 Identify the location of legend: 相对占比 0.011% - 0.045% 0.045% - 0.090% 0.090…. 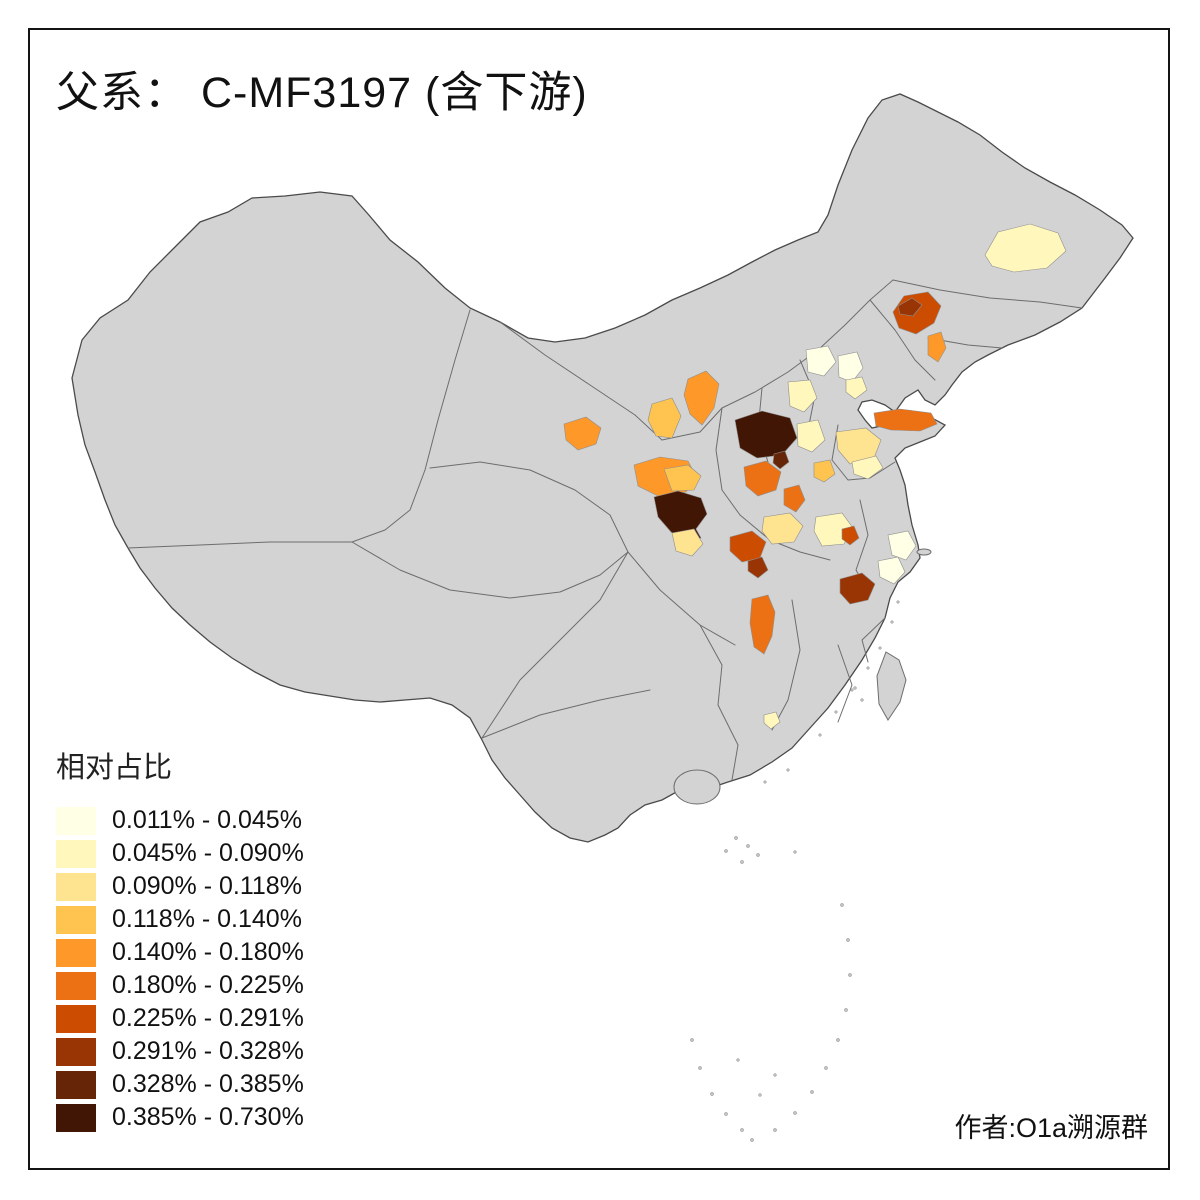
(180, 939).